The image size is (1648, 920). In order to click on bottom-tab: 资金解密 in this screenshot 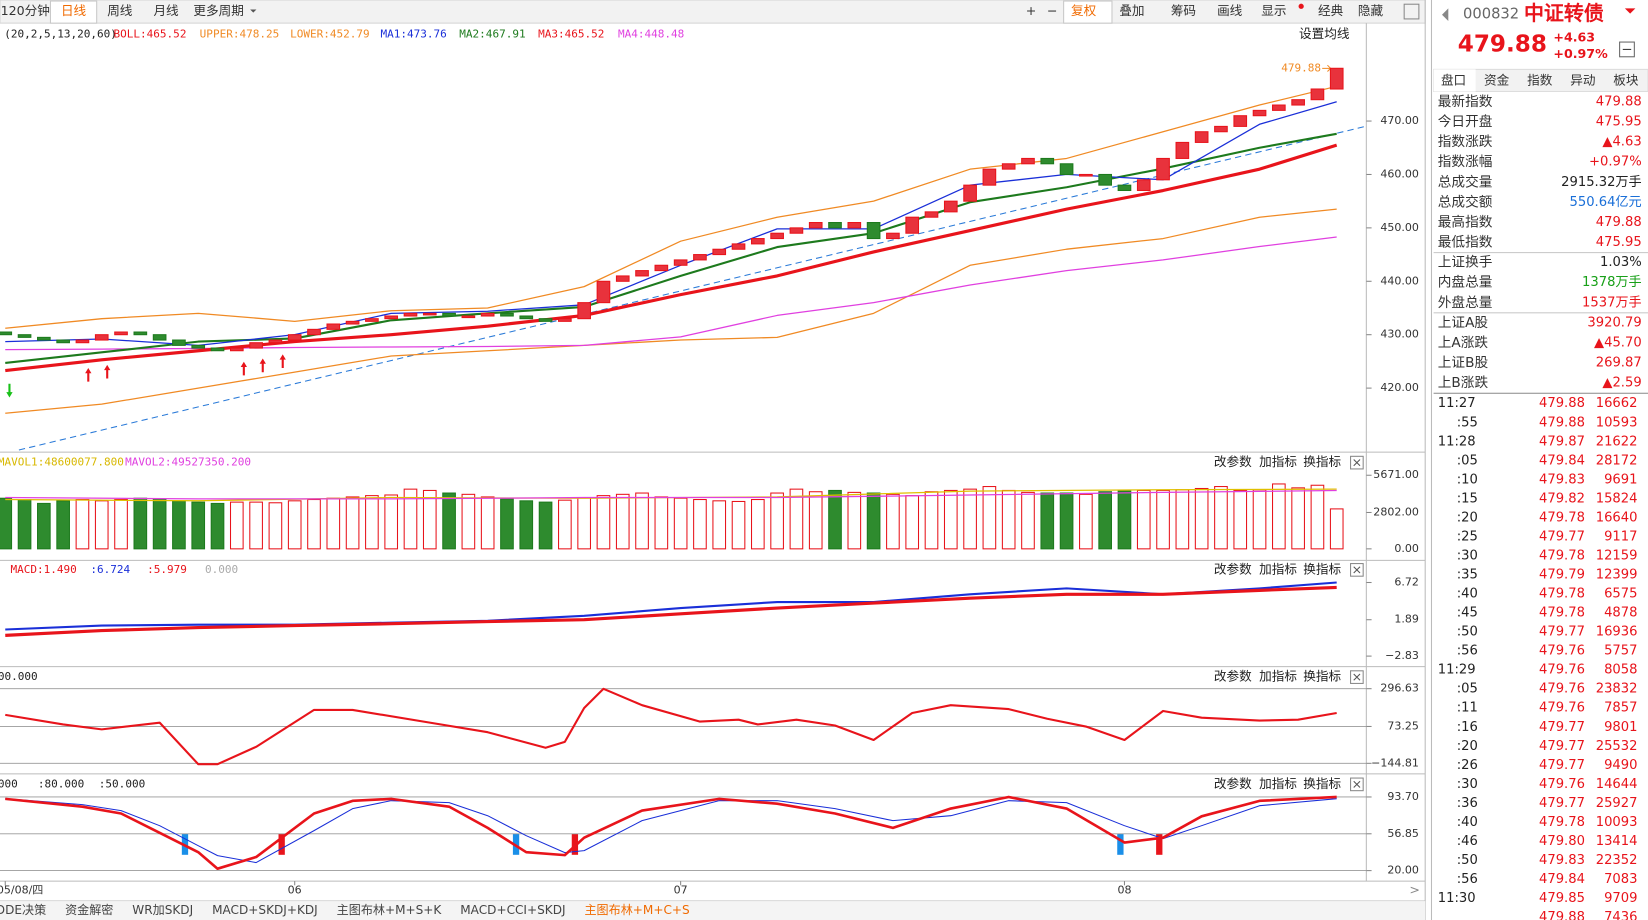, I will do `click(89, 909)`.